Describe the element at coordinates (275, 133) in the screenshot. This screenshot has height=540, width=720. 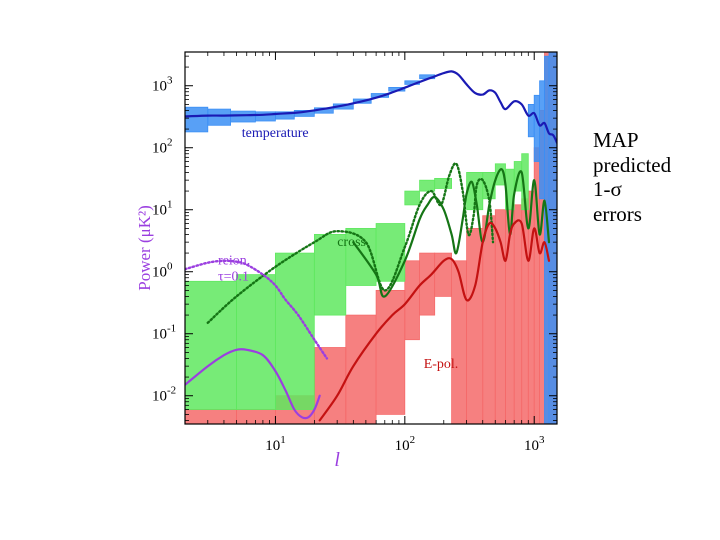
I see `temperature-annotation: temperature` at that location.